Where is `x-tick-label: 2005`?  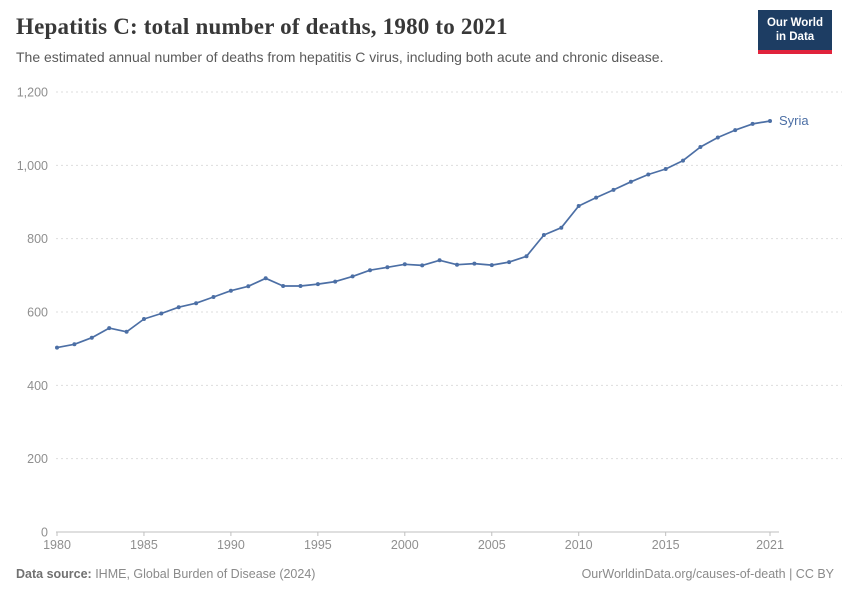
x-tick-label: 2005 is located at coordinates (492, 545).